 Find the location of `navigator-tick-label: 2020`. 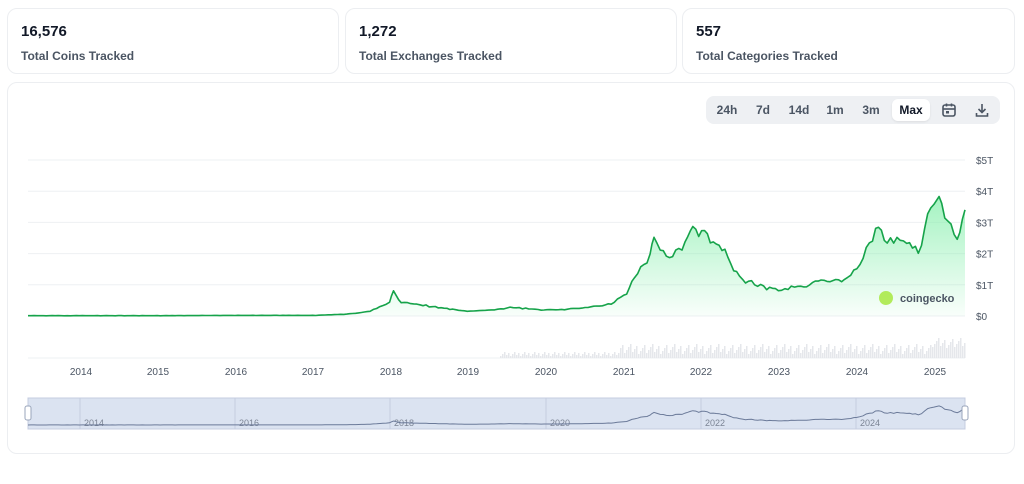

navigator-tick-label: 2020 is located at coordinates (560, 423).